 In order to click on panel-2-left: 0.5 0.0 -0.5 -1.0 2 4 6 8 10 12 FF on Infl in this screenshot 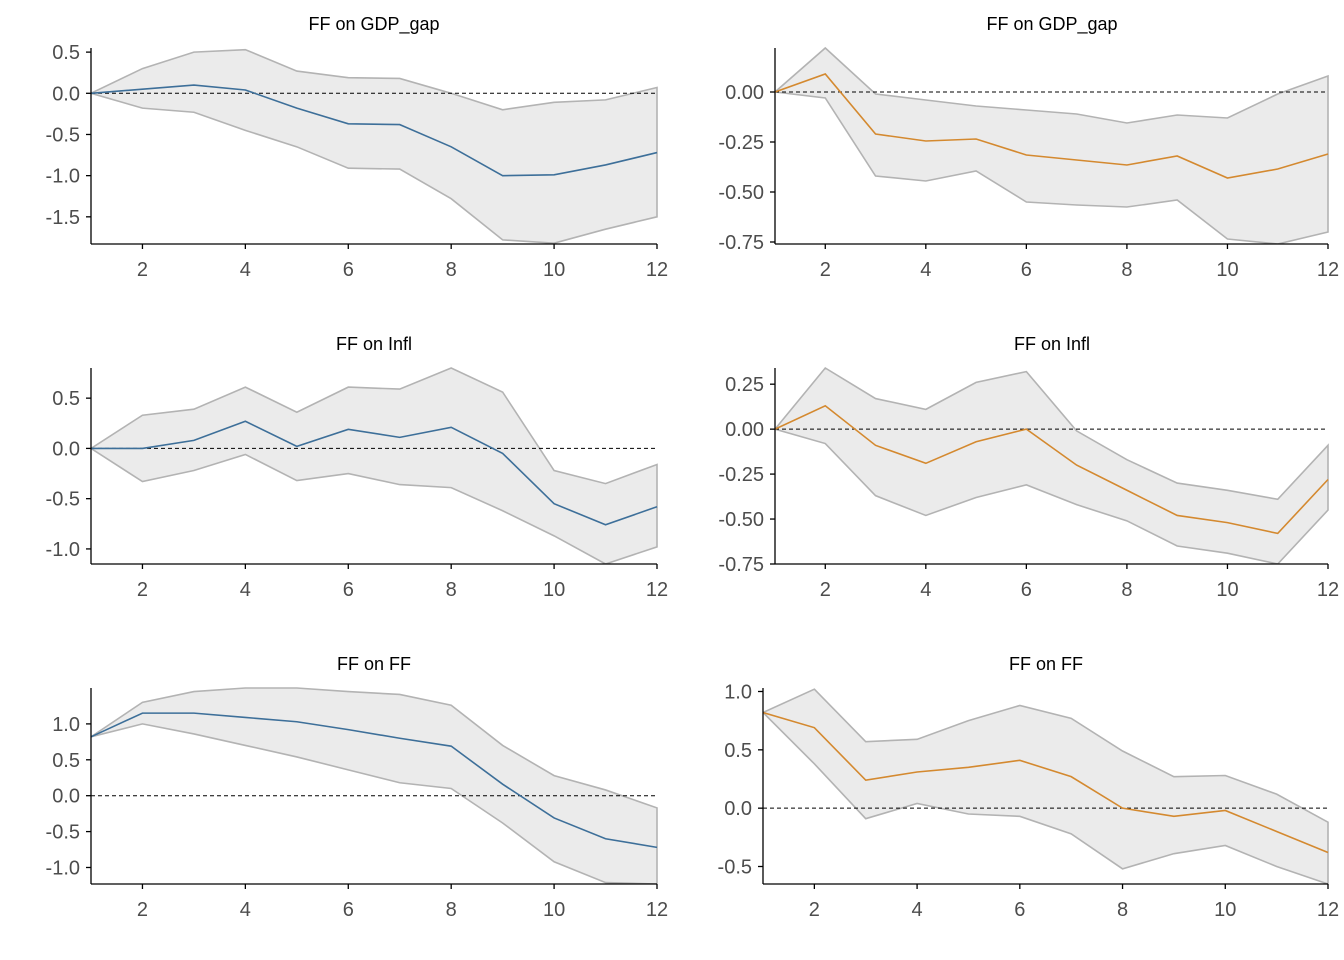, I will do `click(357, 467)`.